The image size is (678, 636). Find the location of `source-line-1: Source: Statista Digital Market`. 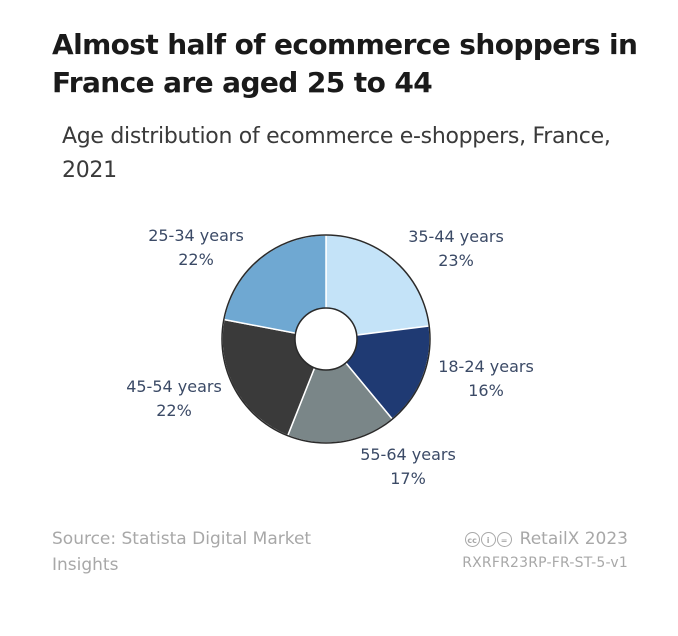

source-line-1: Source: Statista Digital Market is located at coordinates (182, 539).